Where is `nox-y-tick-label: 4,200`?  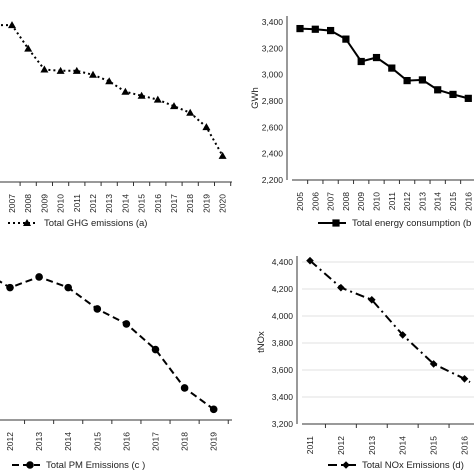 nox-y-tick-label: 4,200 is located at coordinates (283, 289).